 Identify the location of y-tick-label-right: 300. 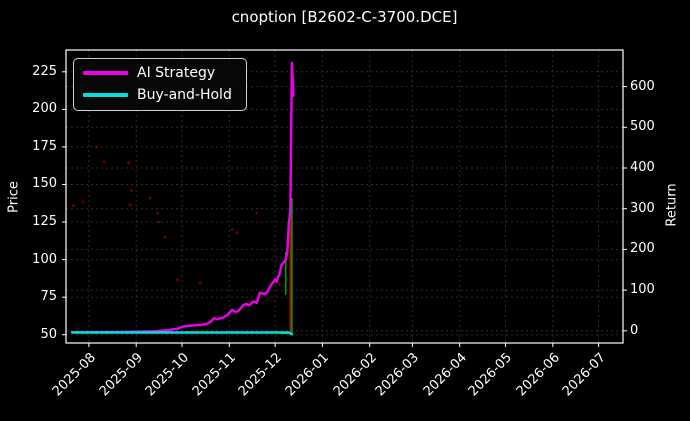
(642, 208).